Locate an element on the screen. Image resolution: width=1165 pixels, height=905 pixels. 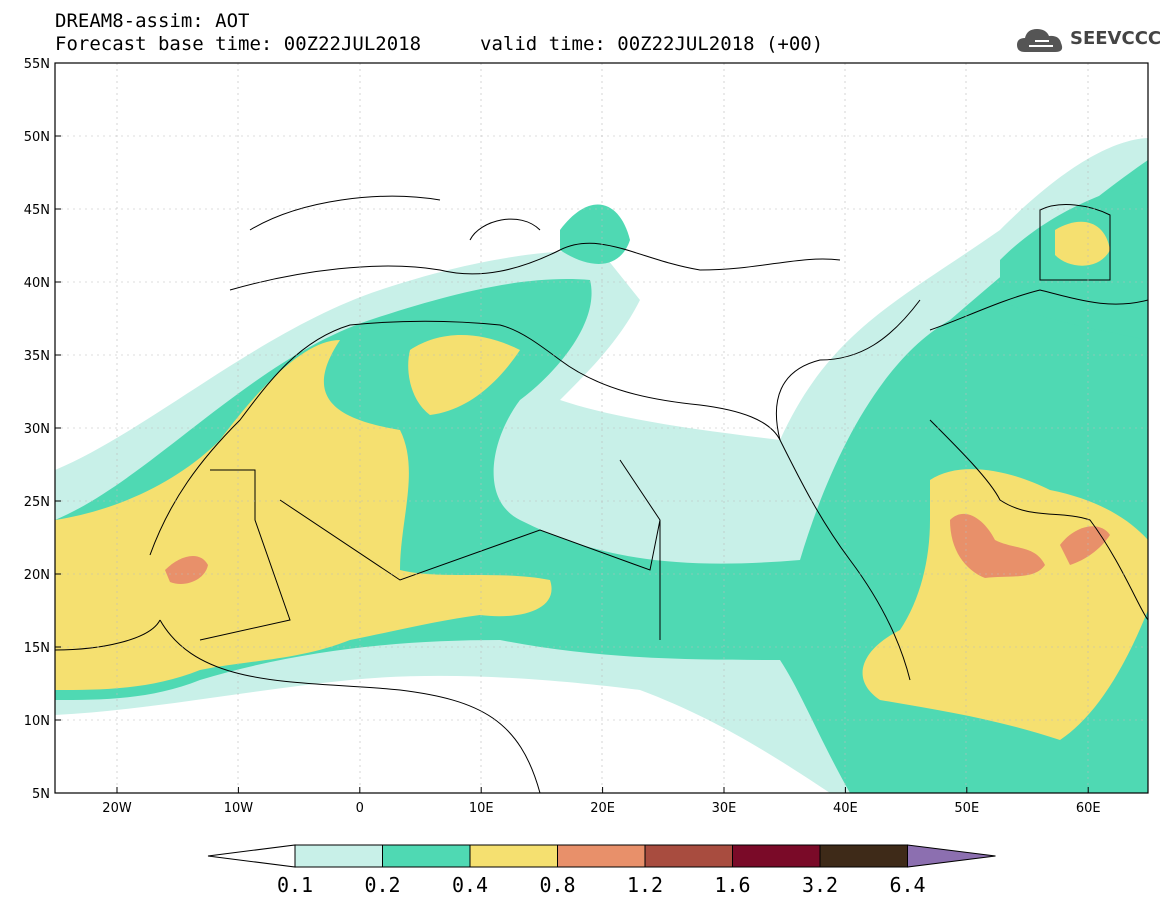
colorbar-level-label: 0.2 is located at coordinates (382, 885).